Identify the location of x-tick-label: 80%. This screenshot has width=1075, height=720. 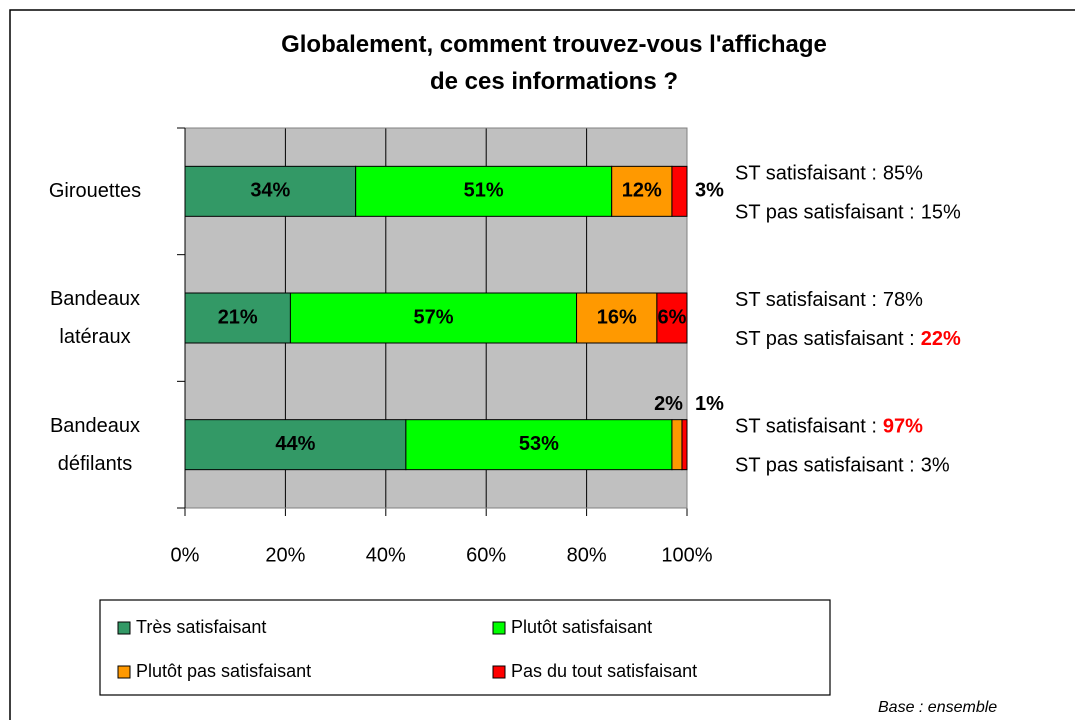
(587, 555).